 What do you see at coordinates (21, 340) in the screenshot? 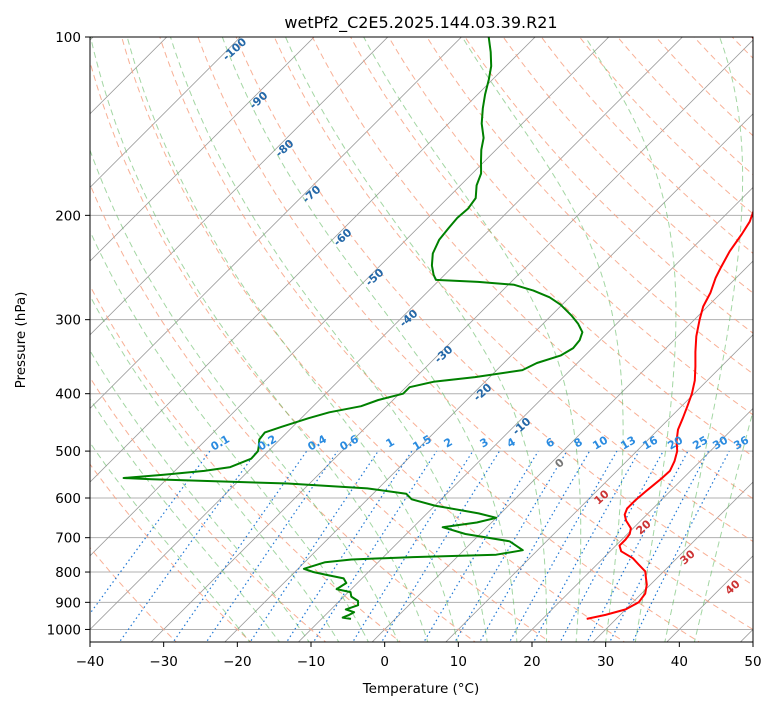
I see `y-axis-label: Pressure (hPa)` at bounding box center [21, 340].